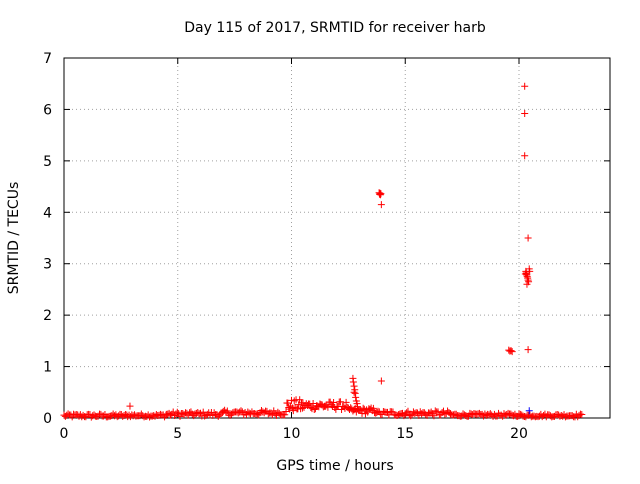 This screenshot has width=640, height=484. What do you see at coordinates (47, 110) in the screenshot?
I see `y-tick-label: 6` at bounding box center [47, 110].